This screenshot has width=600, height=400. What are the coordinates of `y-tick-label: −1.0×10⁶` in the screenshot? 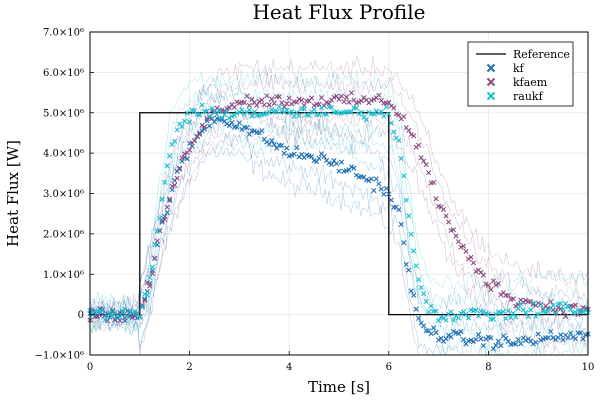 It's located at (59, 356).